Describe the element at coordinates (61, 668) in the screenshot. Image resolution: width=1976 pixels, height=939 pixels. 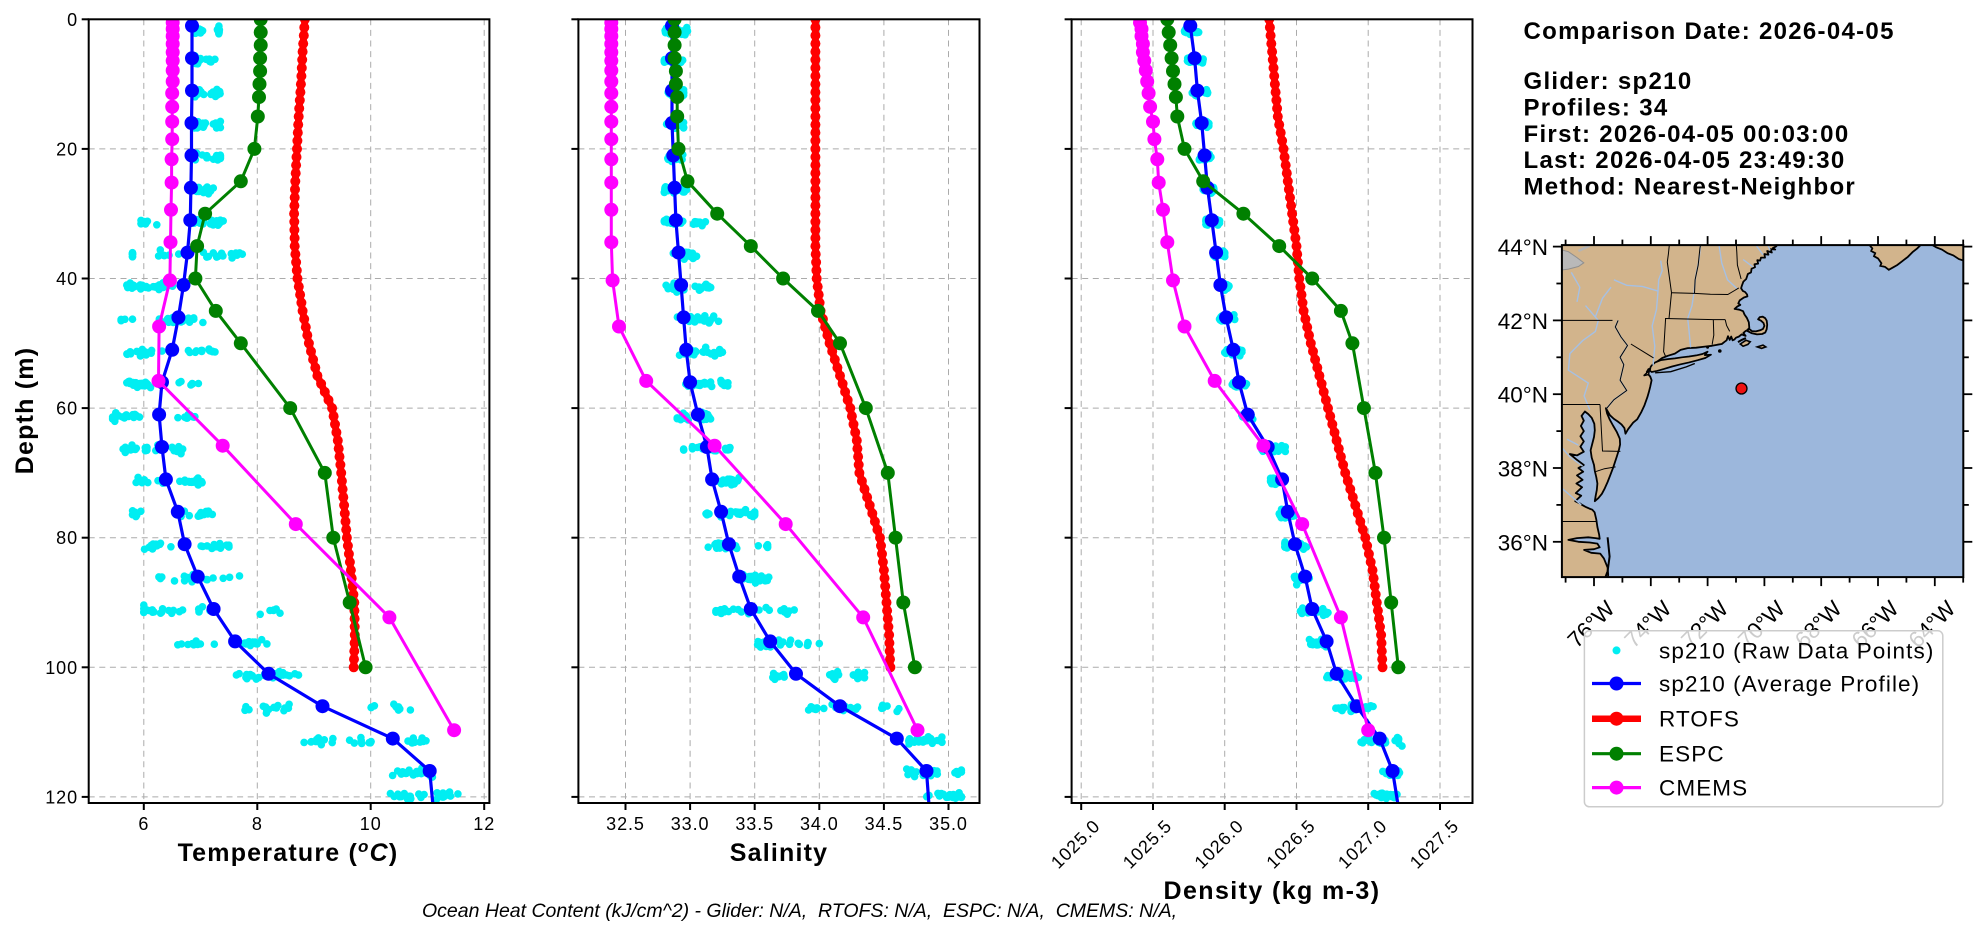
I see `svg-text: 100` at that location.